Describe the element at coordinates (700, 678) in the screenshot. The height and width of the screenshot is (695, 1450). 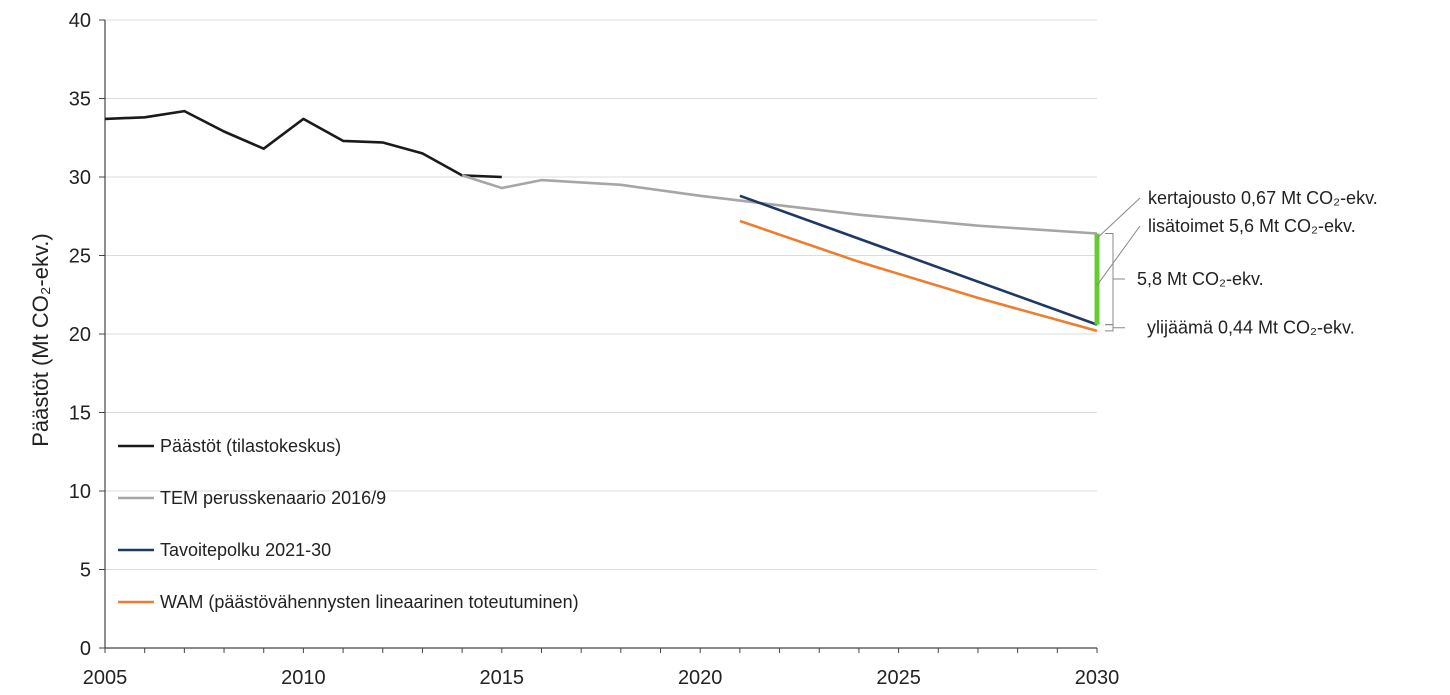
I see `x-tick-label: 2020` at that location.